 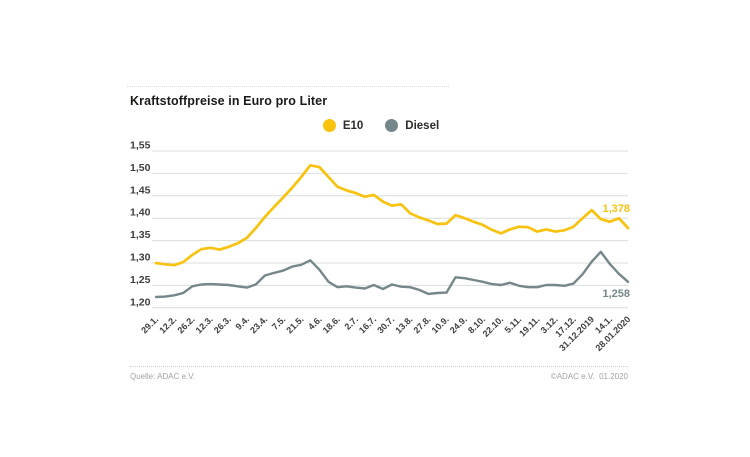 What do you see at coordinates (379, 376) in the screenshot?
I see `footer: Quelle: ADAC e.V. ©ADAC e.V. 01.2020` at bounding box center [379, 376].